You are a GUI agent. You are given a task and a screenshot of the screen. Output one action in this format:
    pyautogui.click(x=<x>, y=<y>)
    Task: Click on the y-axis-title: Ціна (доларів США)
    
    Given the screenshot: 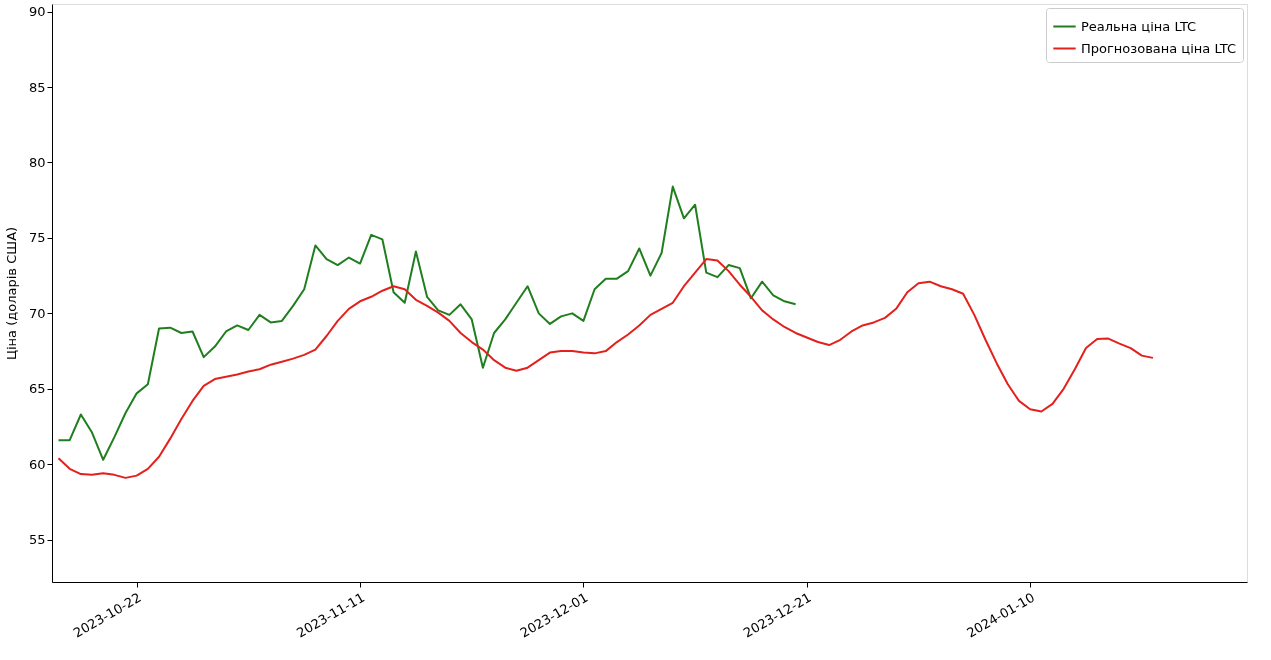 What is the action you would take?
    pyautogui.click(x=11, y=293)
    